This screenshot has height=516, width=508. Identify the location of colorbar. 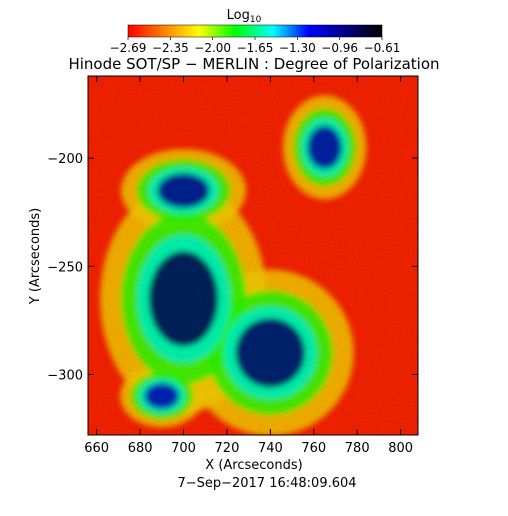
(255, 31).